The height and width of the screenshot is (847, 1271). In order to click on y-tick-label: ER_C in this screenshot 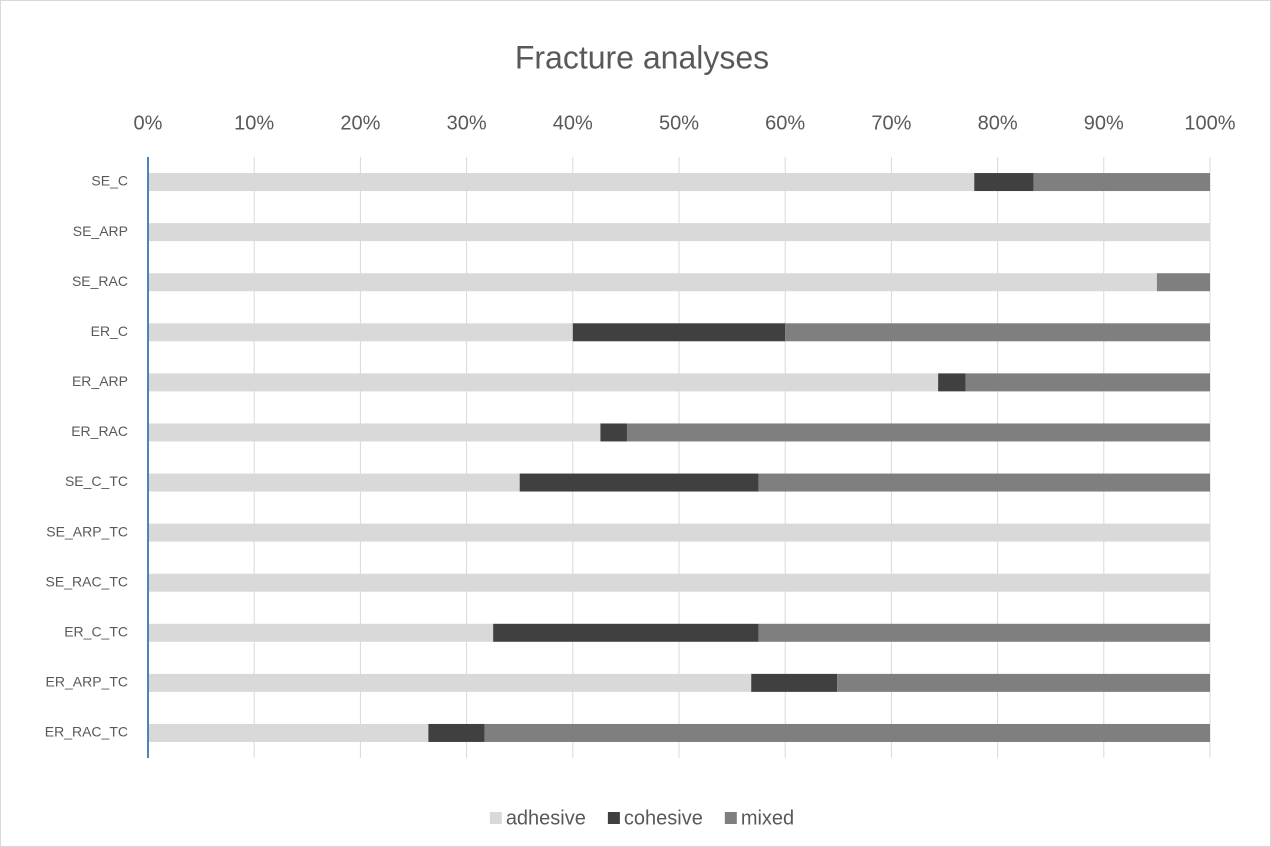, I will do `click(109, 331)`.